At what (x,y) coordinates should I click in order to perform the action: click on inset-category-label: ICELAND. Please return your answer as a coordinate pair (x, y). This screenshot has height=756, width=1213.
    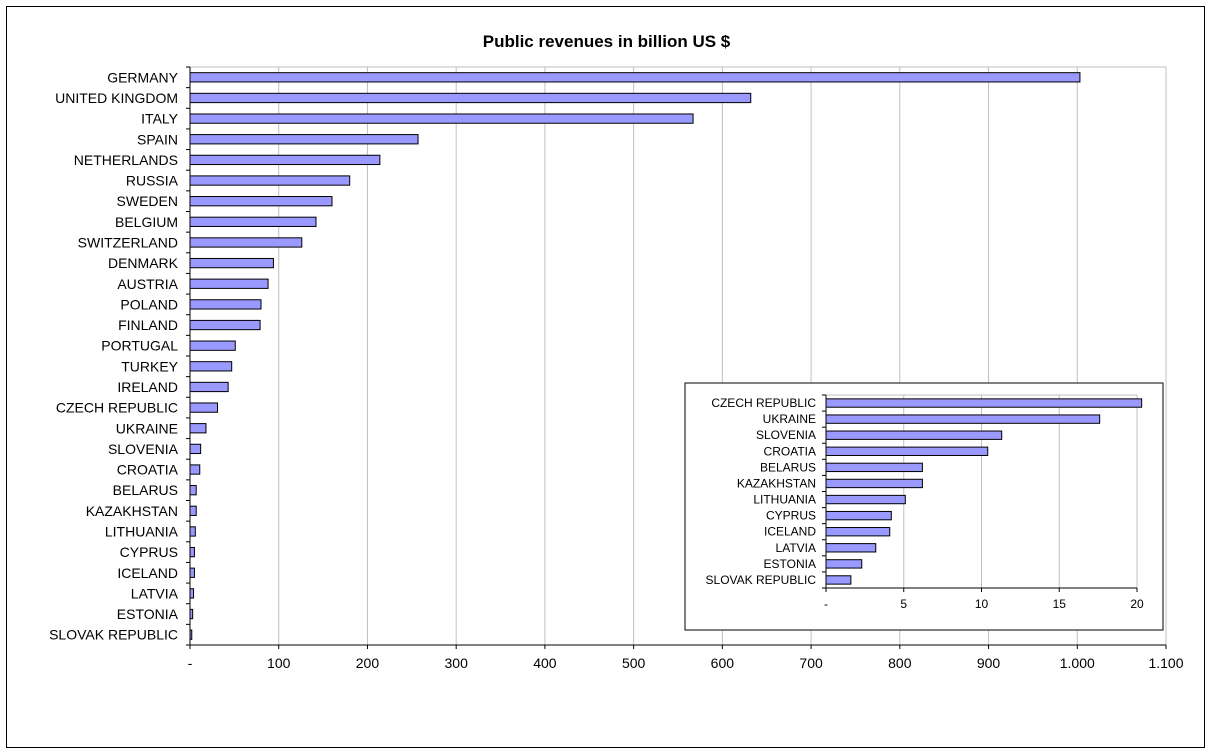
    Looking at the image, I should click on (790, 532).